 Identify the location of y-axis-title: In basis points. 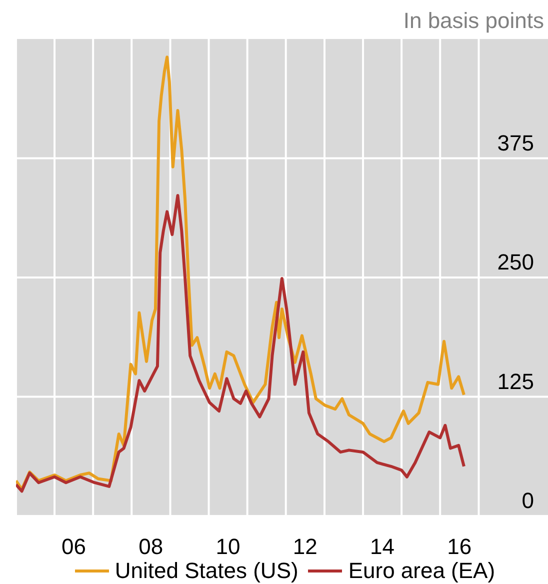
(473, 21).